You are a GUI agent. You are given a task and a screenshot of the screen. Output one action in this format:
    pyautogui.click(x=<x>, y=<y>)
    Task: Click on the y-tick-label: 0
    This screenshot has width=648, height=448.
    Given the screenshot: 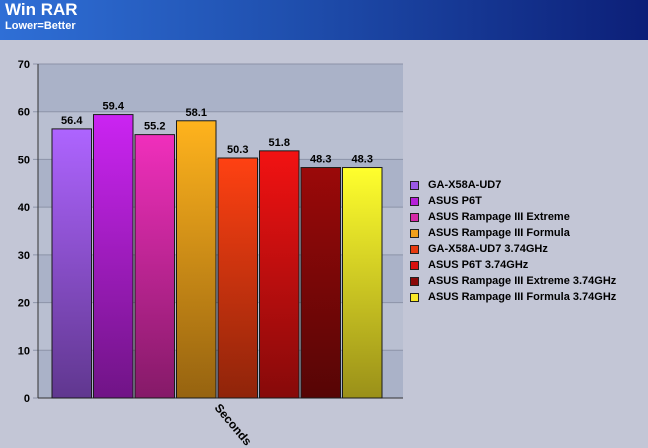 What is the action you would take?
    pyautogui.click(x=27, y=399)
    